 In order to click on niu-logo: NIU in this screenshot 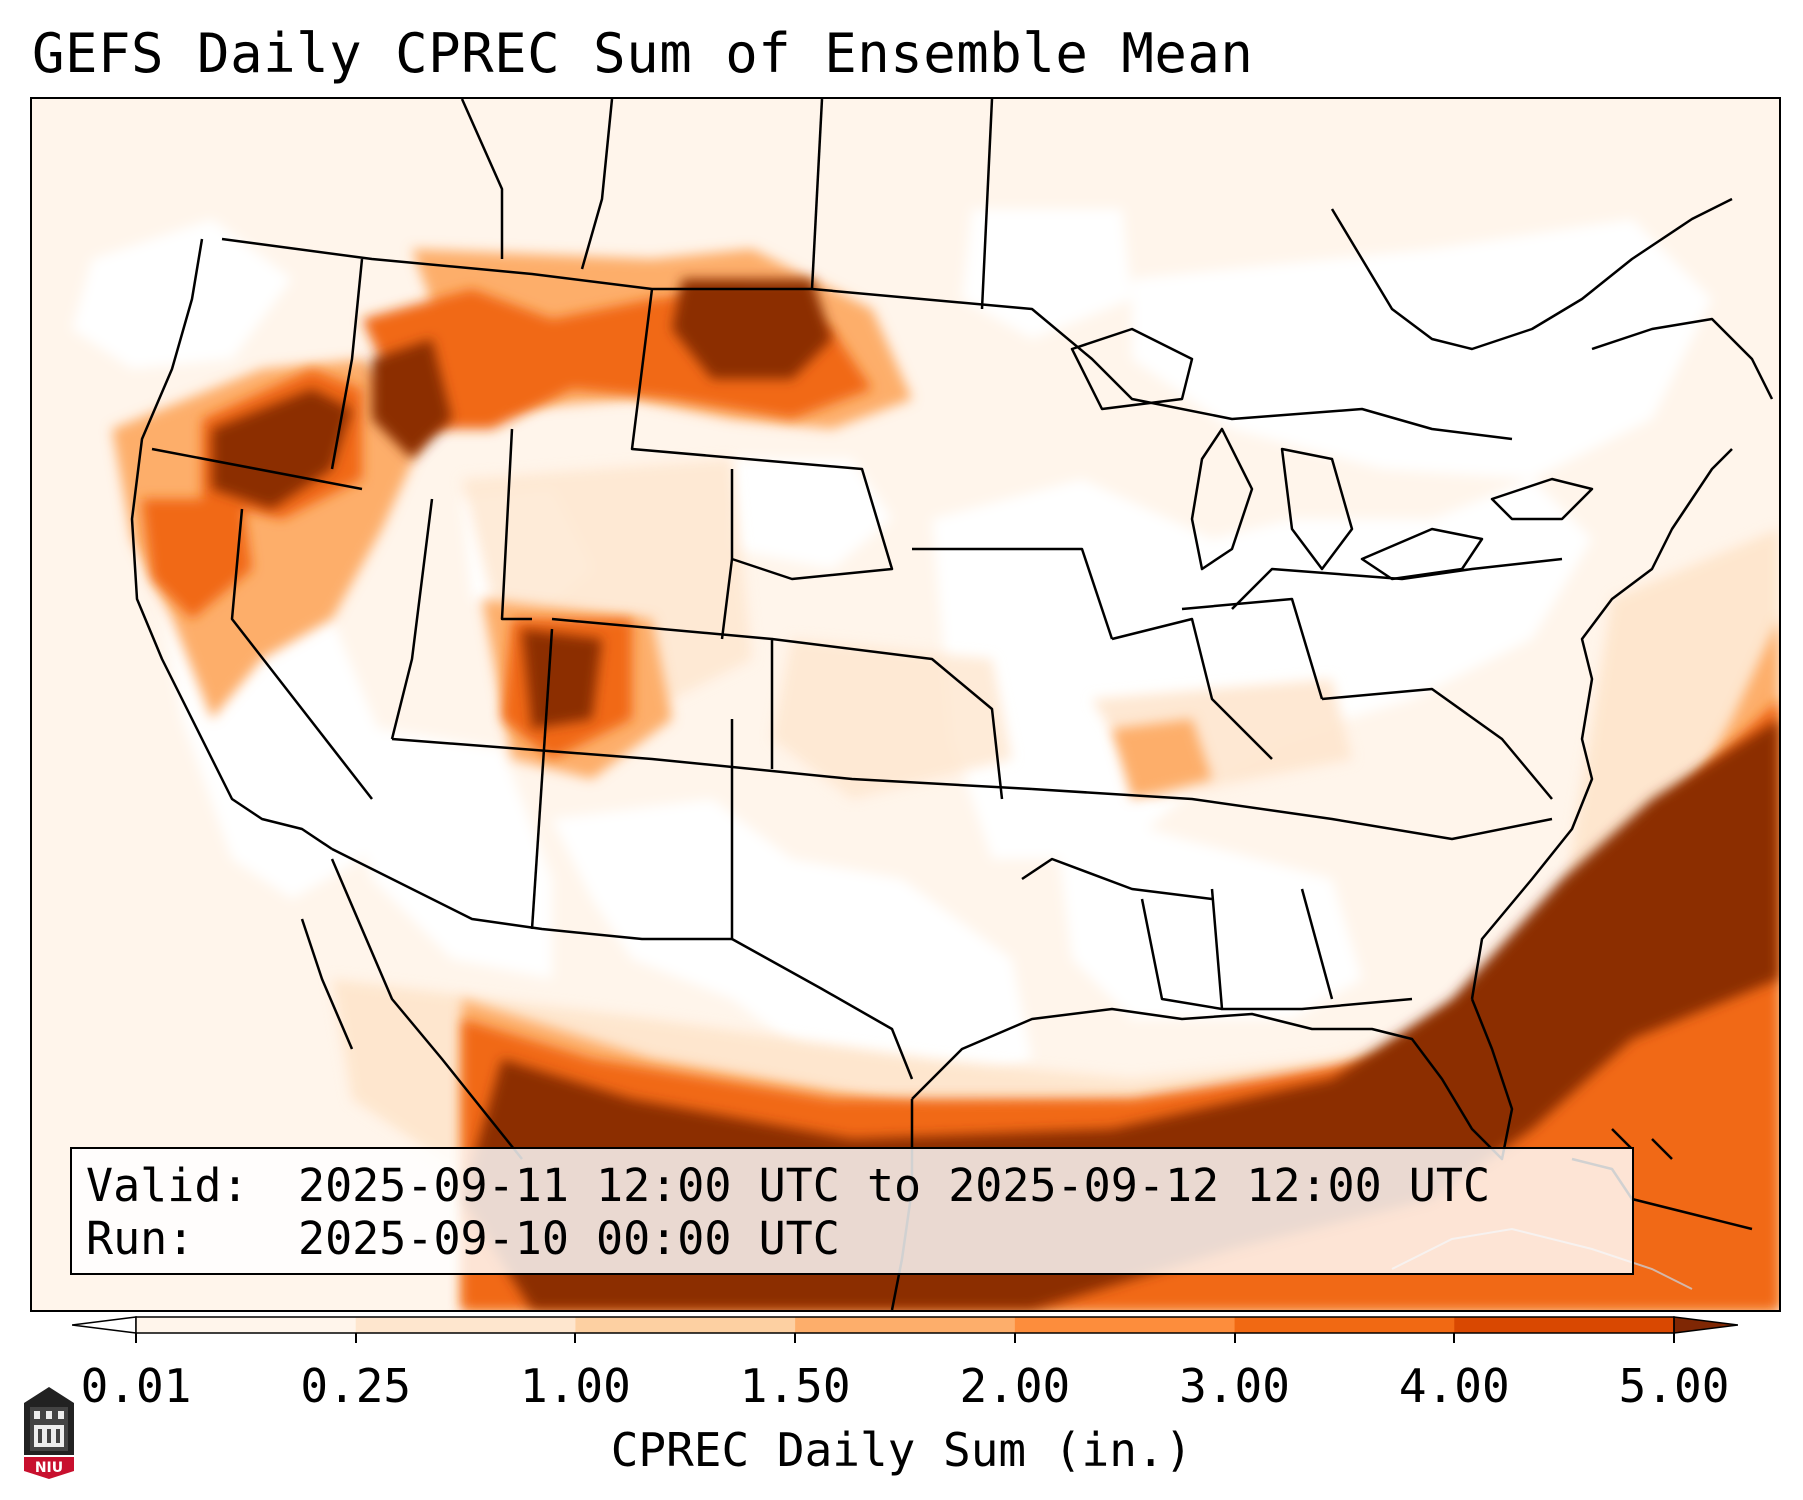, I will do `click(49, 1432)`.